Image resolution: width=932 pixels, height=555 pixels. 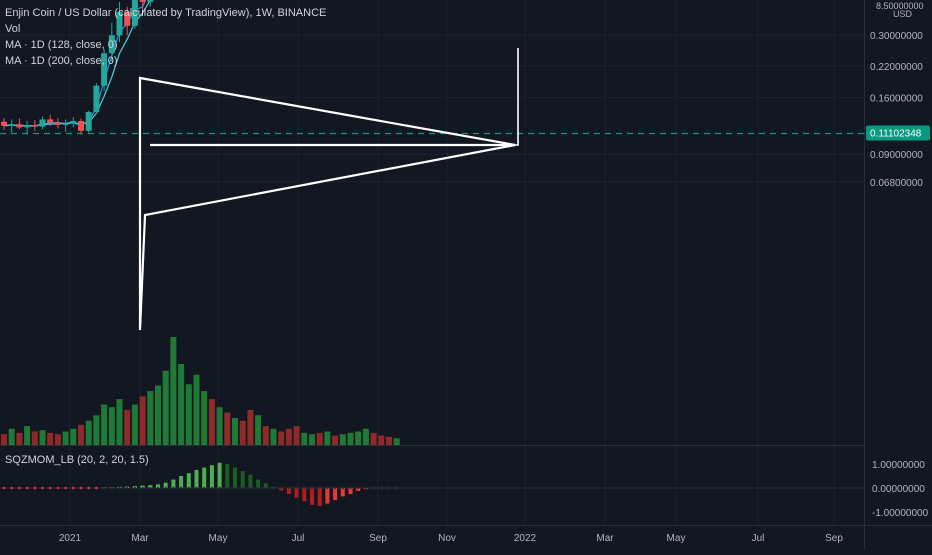 What do you see at coordinates (77, 460) in the screenshot?
I see `indicator-legend: SQZMOM_LB (20, 2, 20, 1.5)` at bounding box center [77, 460].